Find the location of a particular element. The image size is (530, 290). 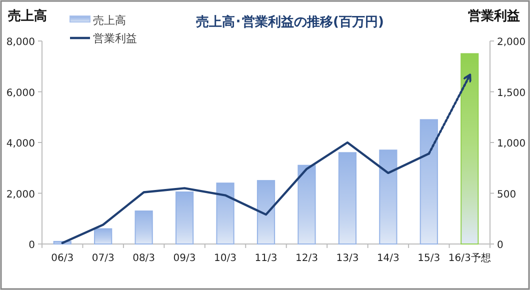

y2-tick-label: 1,000 is located at coordinates (511, 144).